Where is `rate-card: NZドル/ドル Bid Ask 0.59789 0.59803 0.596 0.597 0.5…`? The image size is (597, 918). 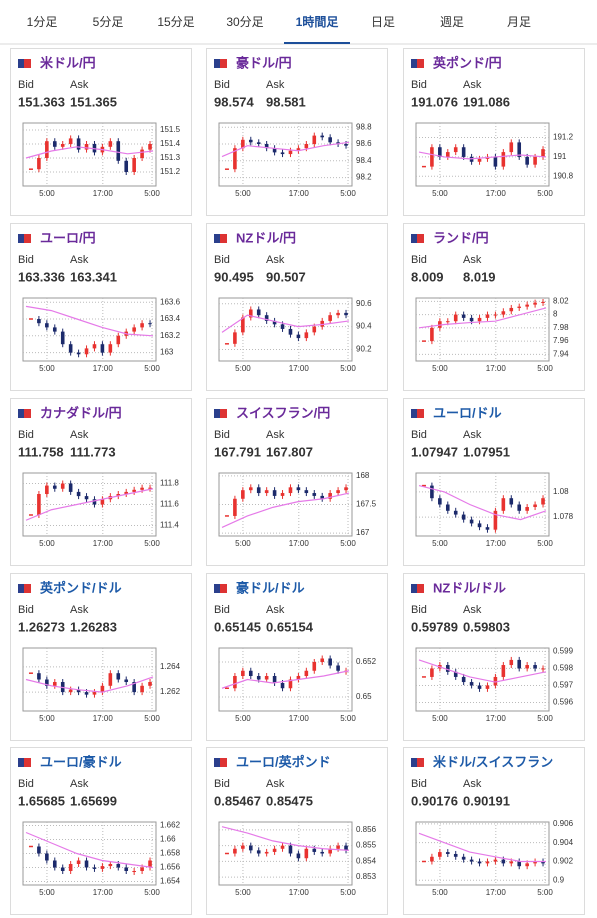 rate-card: NZドル/ドル Bid Ask 0.59789 0.59803 0.596 0.597 0.5… is located at coordinates (494, 657).